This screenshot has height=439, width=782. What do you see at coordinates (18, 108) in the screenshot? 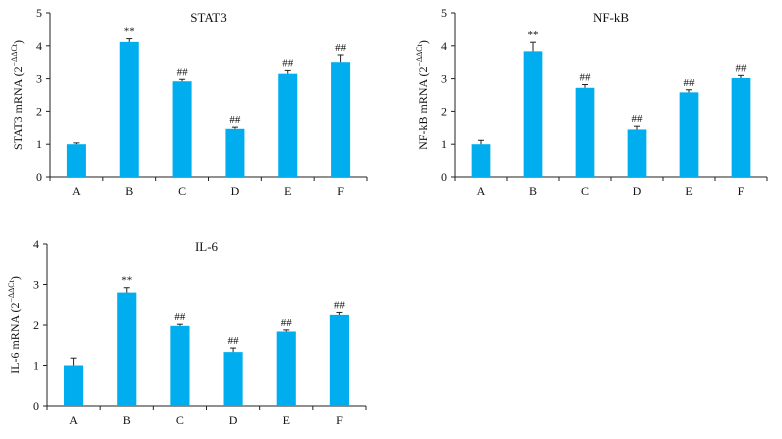
I see `y-axis-label-main: STAT3 mRNA (2` at bounding box center [18, 108].